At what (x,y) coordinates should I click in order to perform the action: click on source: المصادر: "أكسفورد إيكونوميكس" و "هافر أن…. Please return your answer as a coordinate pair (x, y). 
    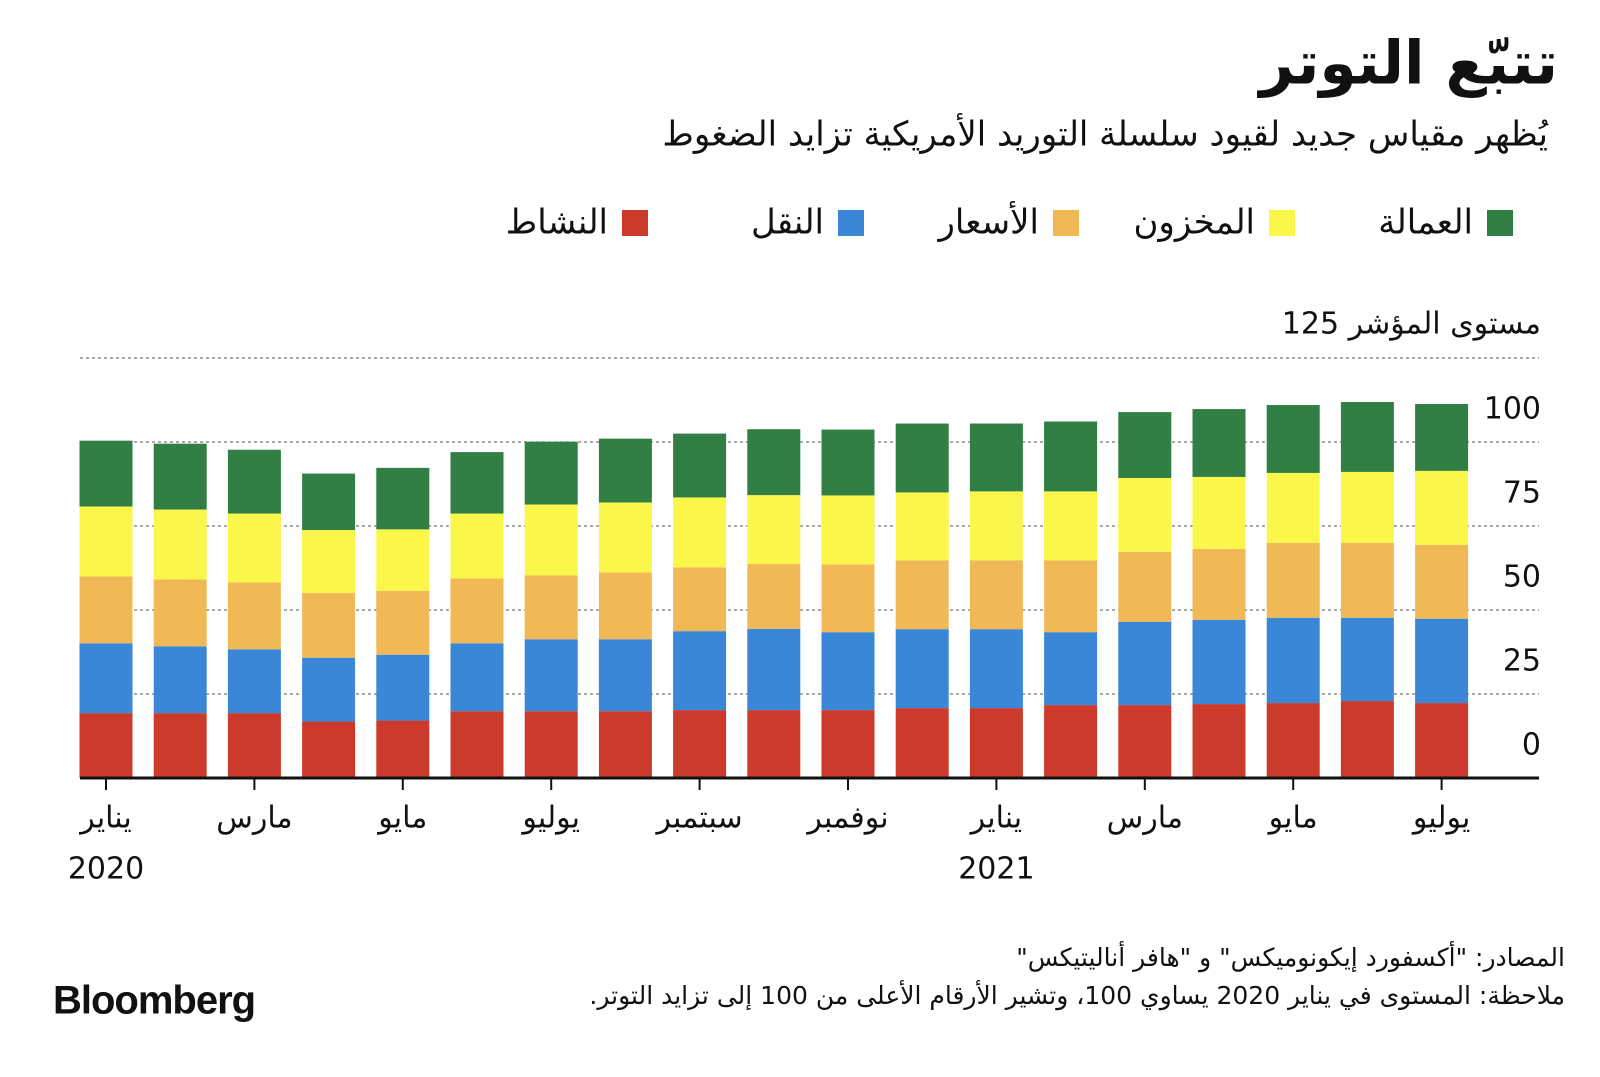
    Looking at the image, I should click on (1290, 956).